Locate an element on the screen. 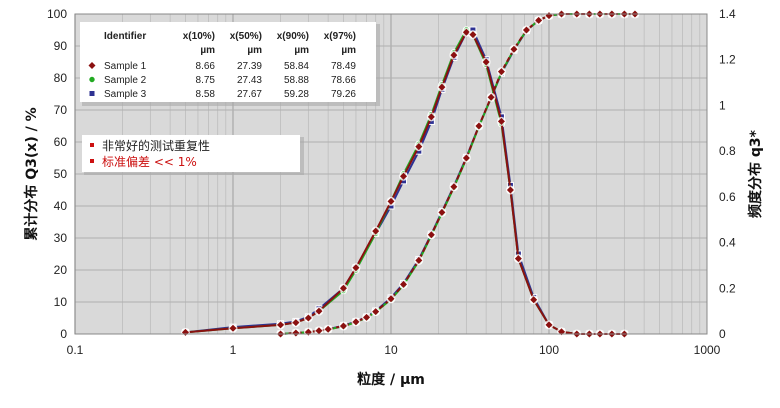  y-left-tick-label: 0 is located at coordinates (63, 334).